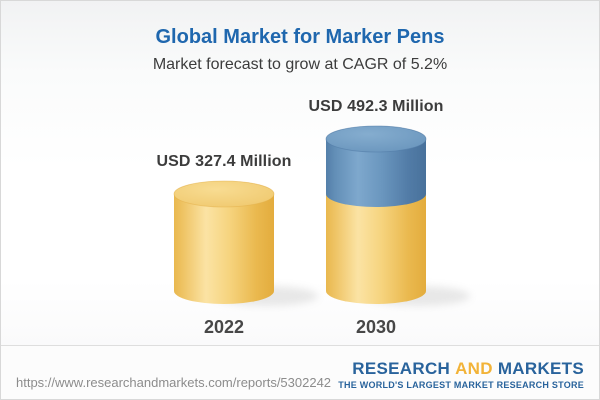  What do you see at coordinates (300, 64) in the screenshot?
I see `page-subtitle: Market forecast to grow at CAGR of 5.2%` at bounding box center [300, 64].